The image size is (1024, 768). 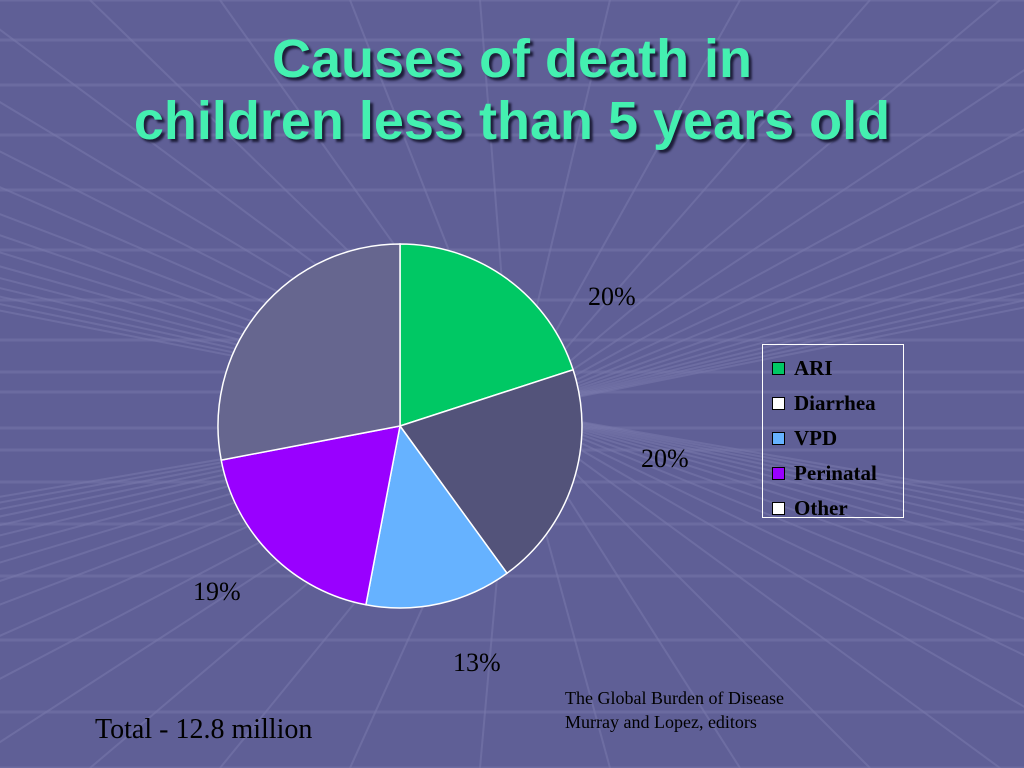 I want to click on legend-item-ari: ARI, so click(x=837, y=368).